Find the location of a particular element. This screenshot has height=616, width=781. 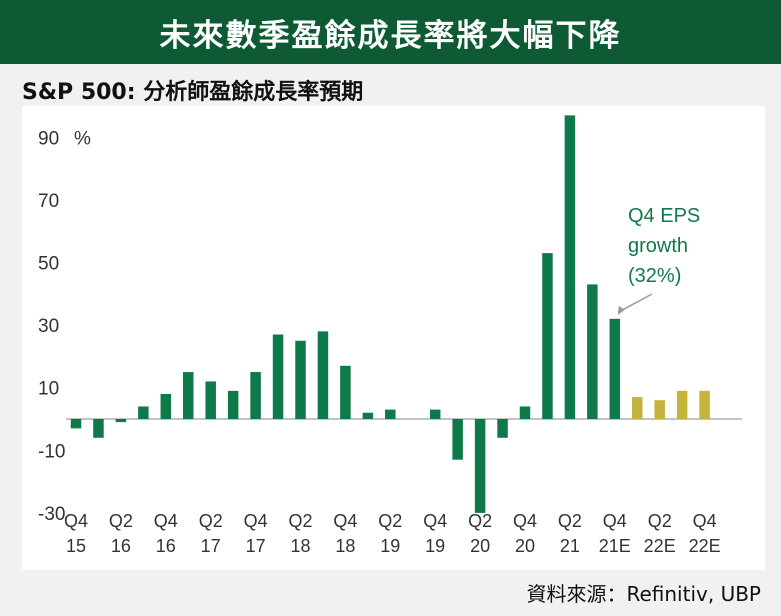

y-tick-label: 10 is located at coordinates (48, 389).